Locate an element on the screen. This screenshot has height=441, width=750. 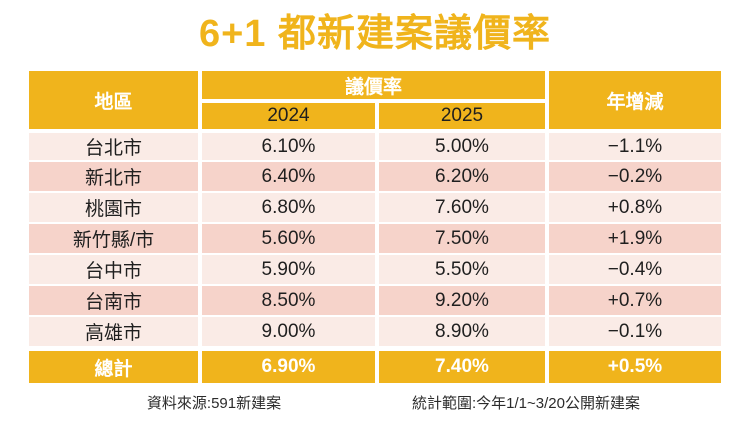
table-row-tainan: 台南市 8.50% 9.20% +0.7% is located at coordinates (375, 299).